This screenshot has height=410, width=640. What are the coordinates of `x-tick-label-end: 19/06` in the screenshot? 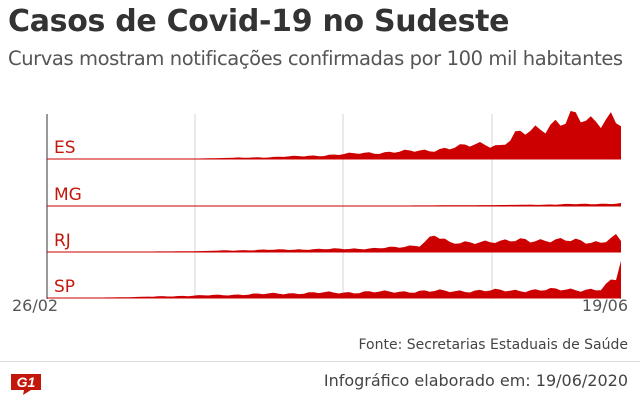 It's located at (604, 305).